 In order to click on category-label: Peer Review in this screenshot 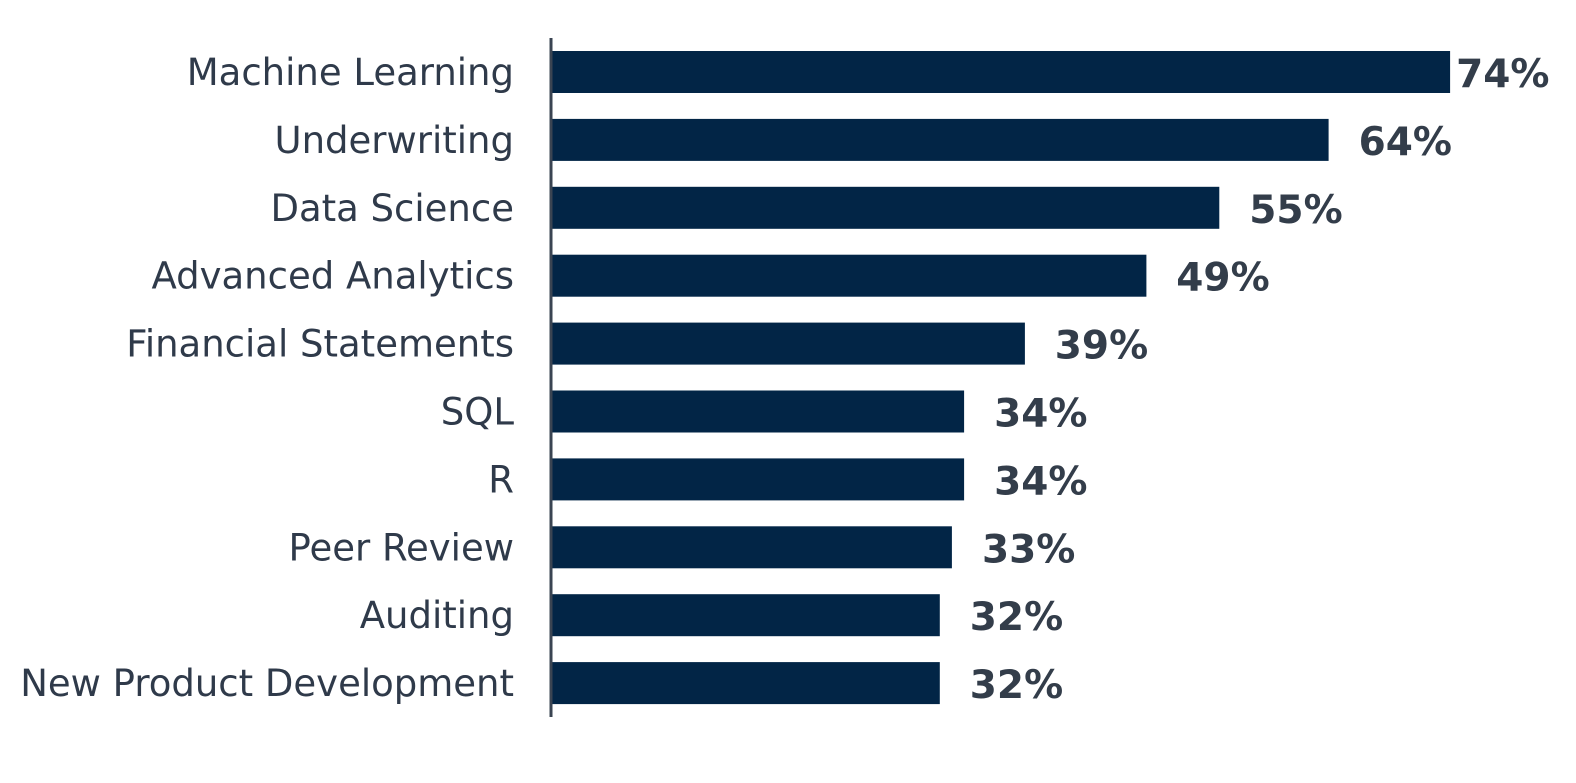, I will do `click(401, 547)`.